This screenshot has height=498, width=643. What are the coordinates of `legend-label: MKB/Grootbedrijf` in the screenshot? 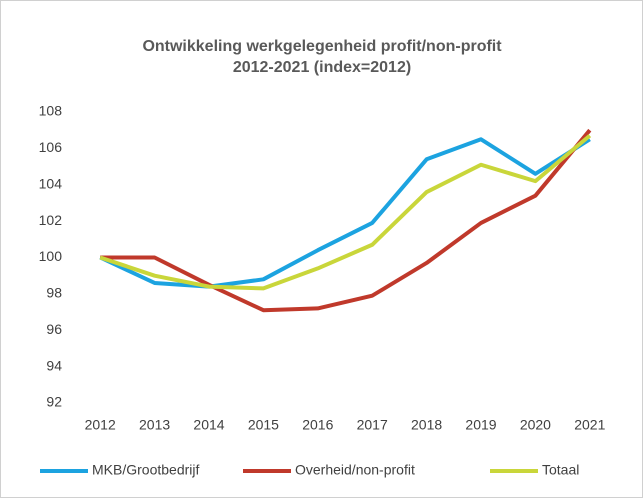 It's located at (145, 470).